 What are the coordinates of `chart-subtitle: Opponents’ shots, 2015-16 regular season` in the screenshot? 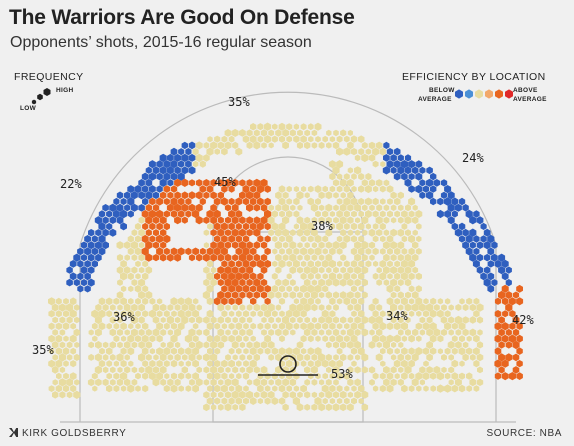 It's located at (161, 42).